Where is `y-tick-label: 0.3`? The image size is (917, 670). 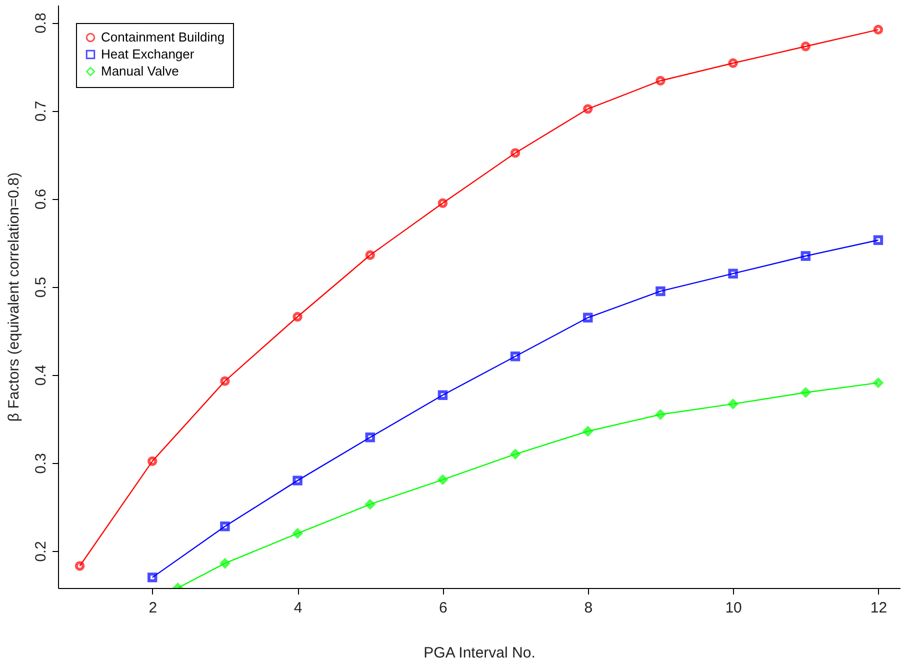 y-tick-label: 0.3 is located at coordinates (41, 463).